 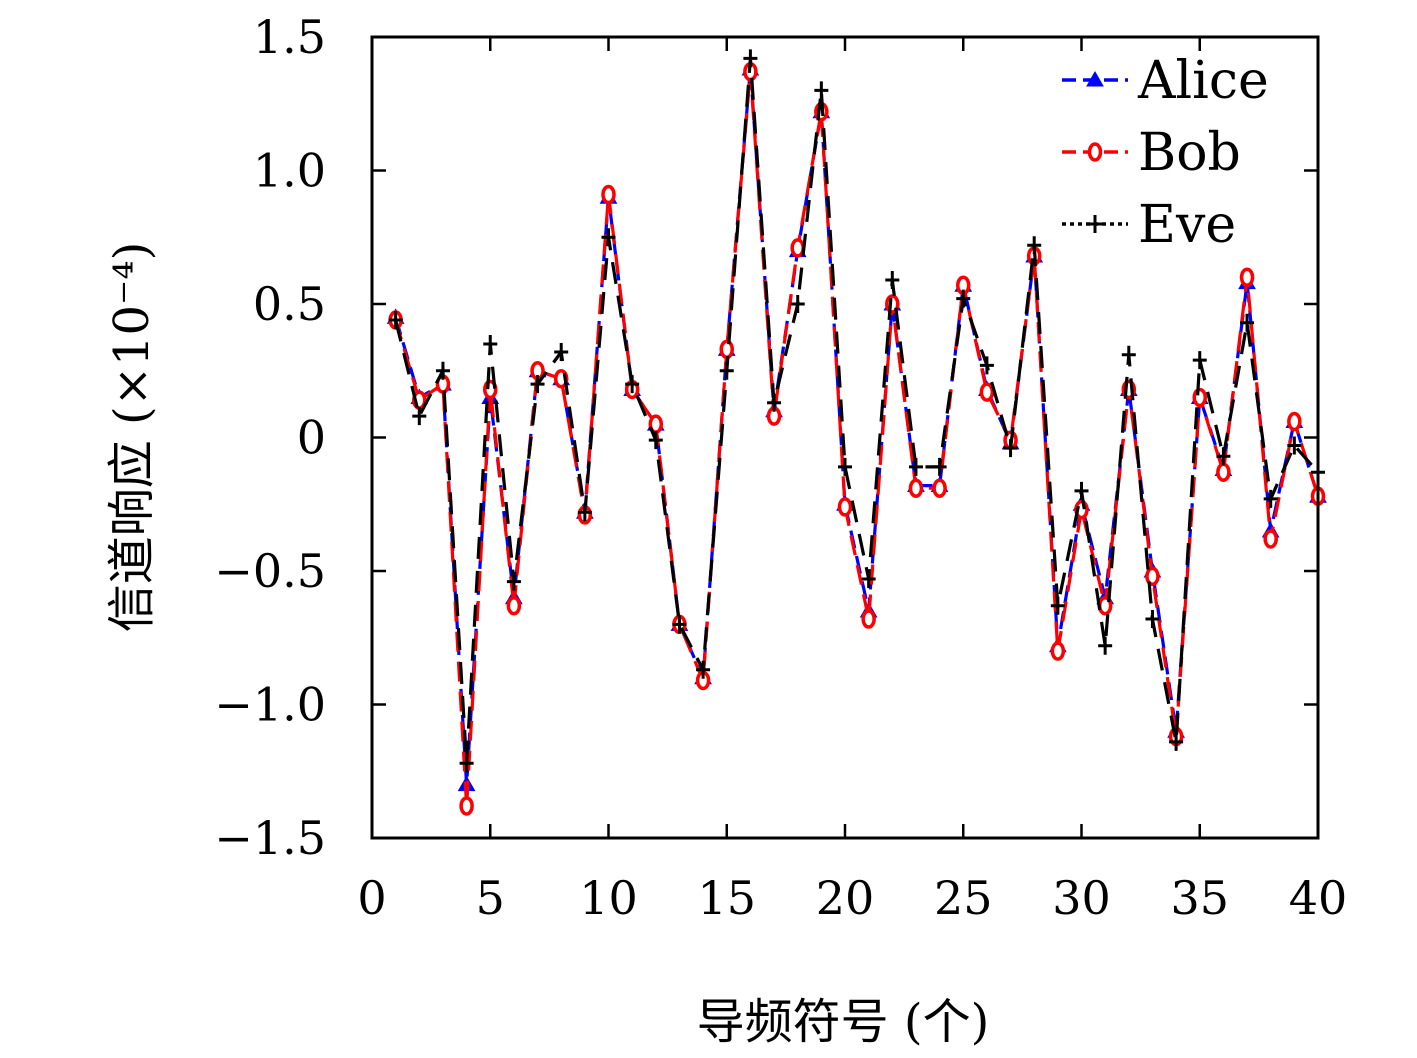 I want to click on y-tick-label: 0.5, so click(x=289, y=304).